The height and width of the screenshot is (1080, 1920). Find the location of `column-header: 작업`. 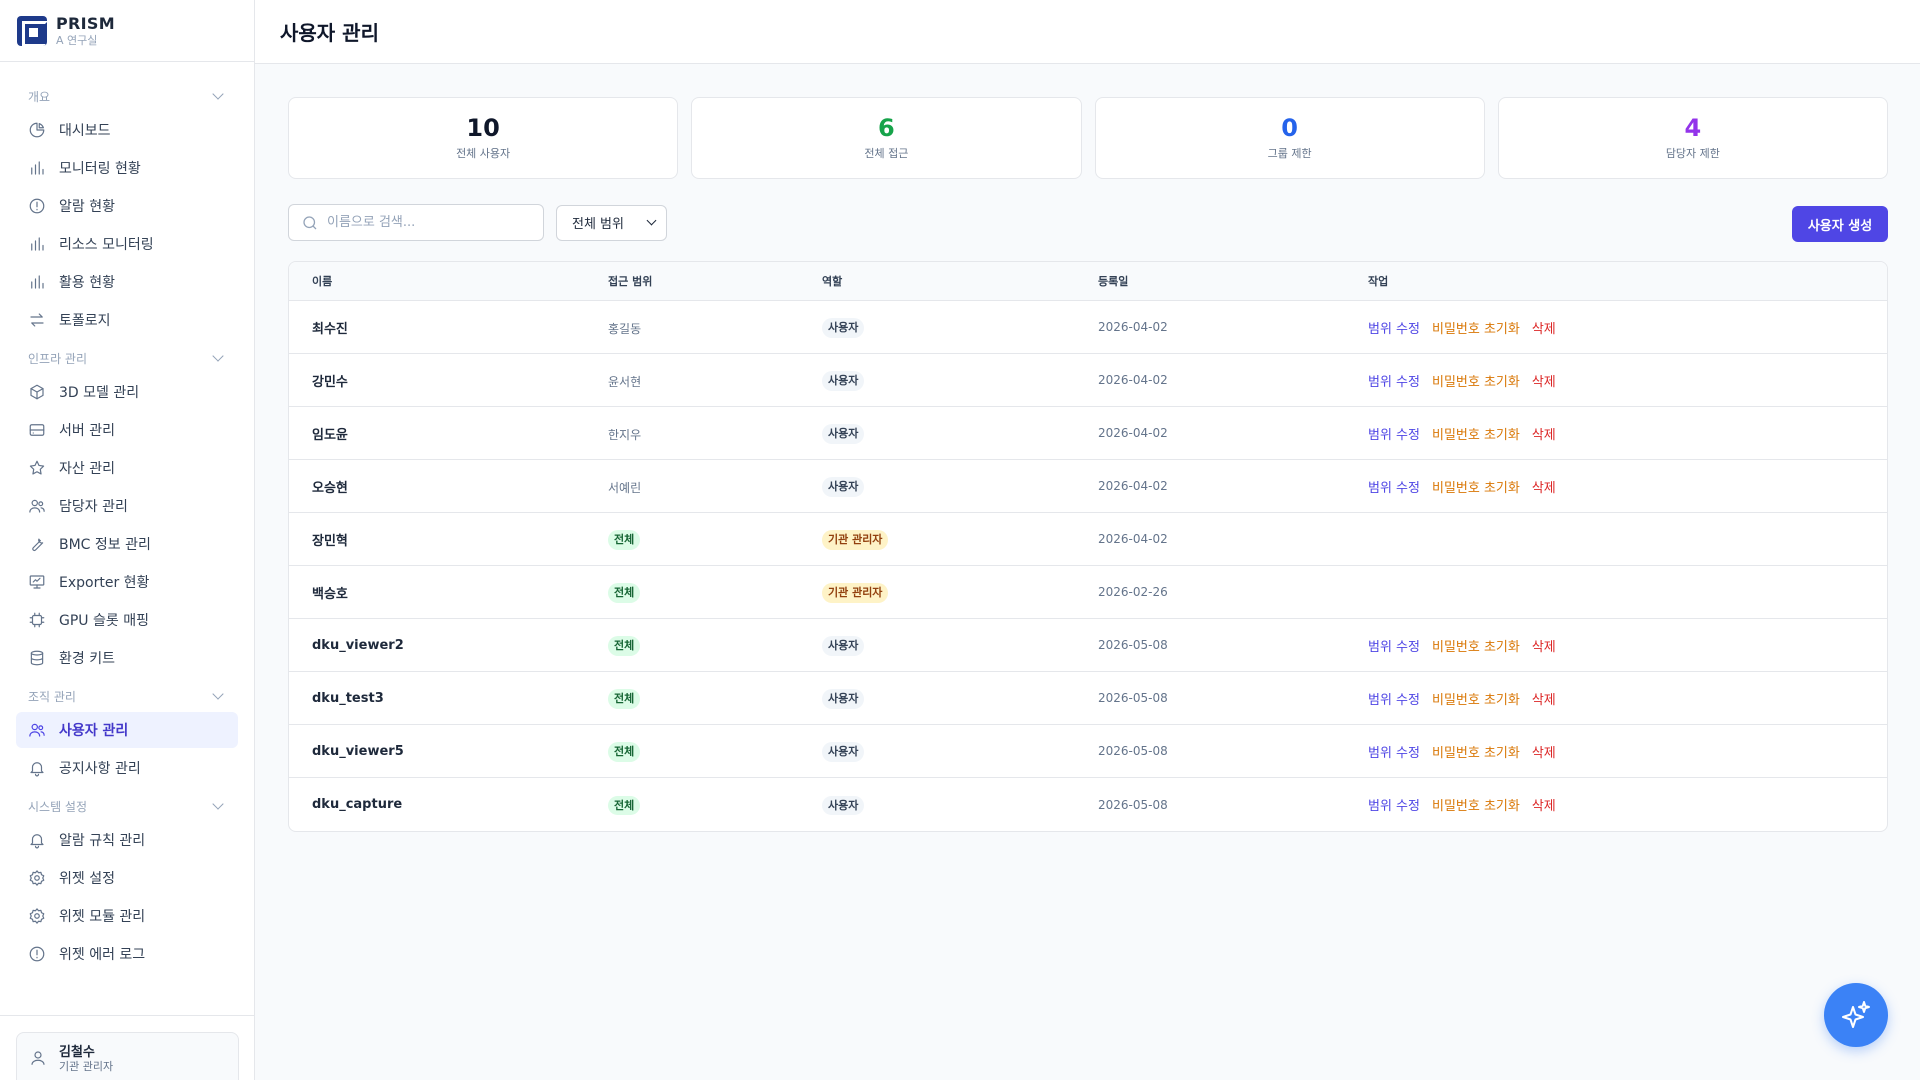

column-header: 작업 is located at coordinates (1378, 281).